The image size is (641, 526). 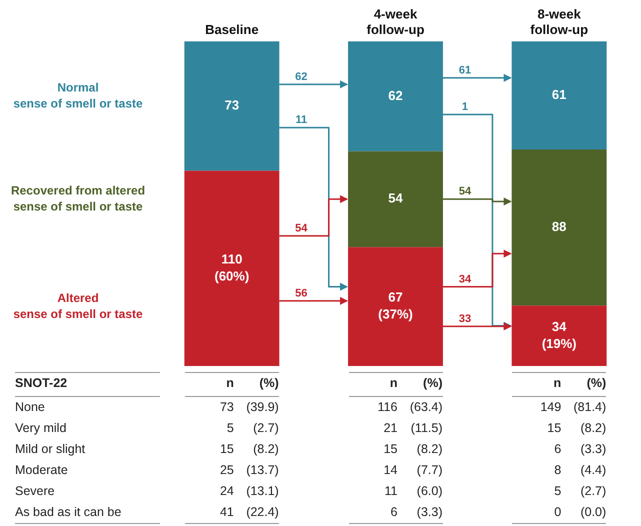 I want to click on data-label: (39.9), so click(x=262, y=407).